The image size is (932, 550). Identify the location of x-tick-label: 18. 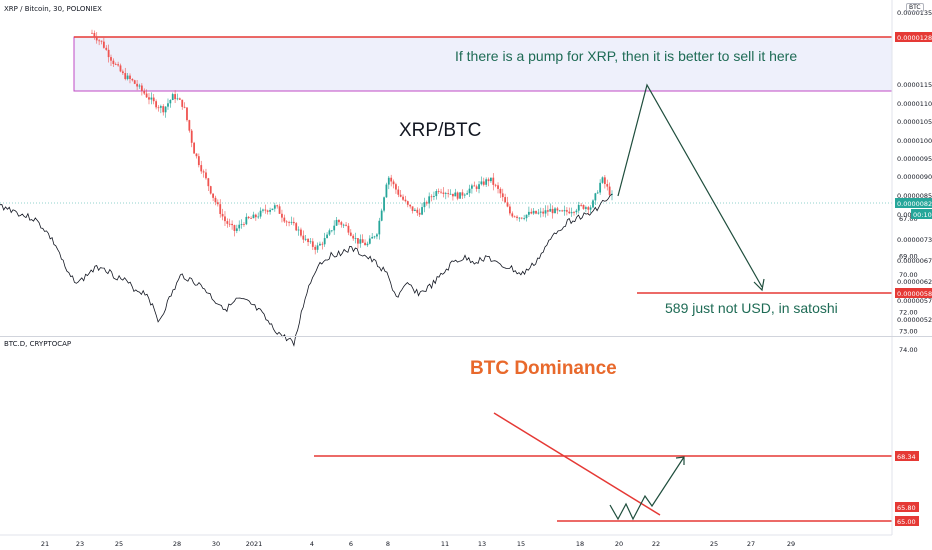
(580, 544).